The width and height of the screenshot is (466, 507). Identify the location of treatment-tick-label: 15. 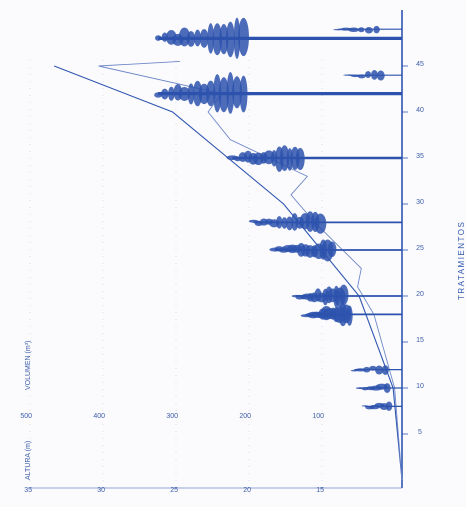
(420, 340).